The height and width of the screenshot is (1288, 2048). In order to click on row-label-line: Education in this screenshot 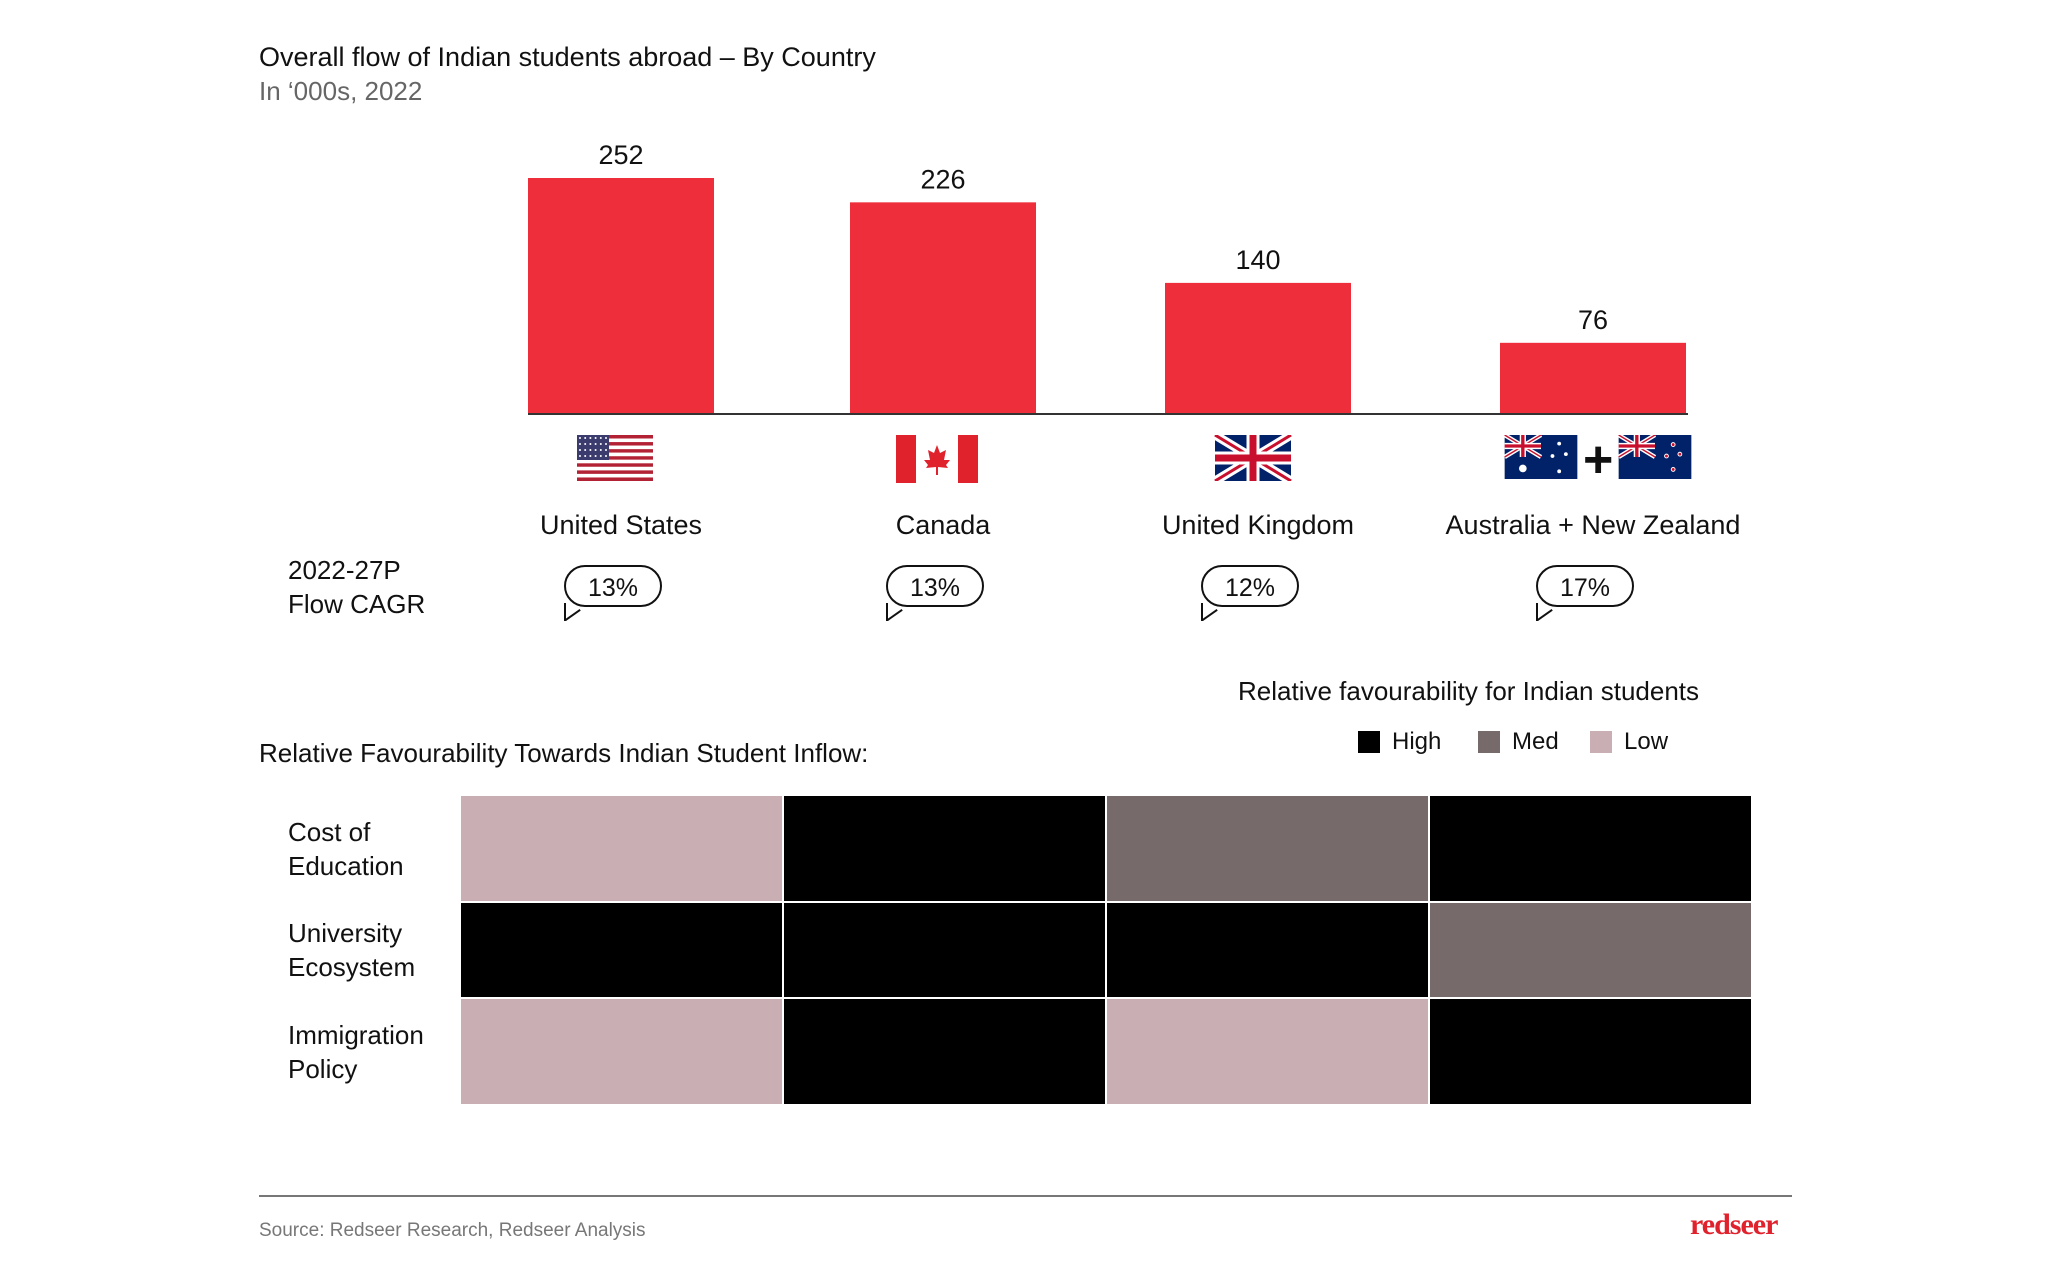, I will do `click(346, 865)`.